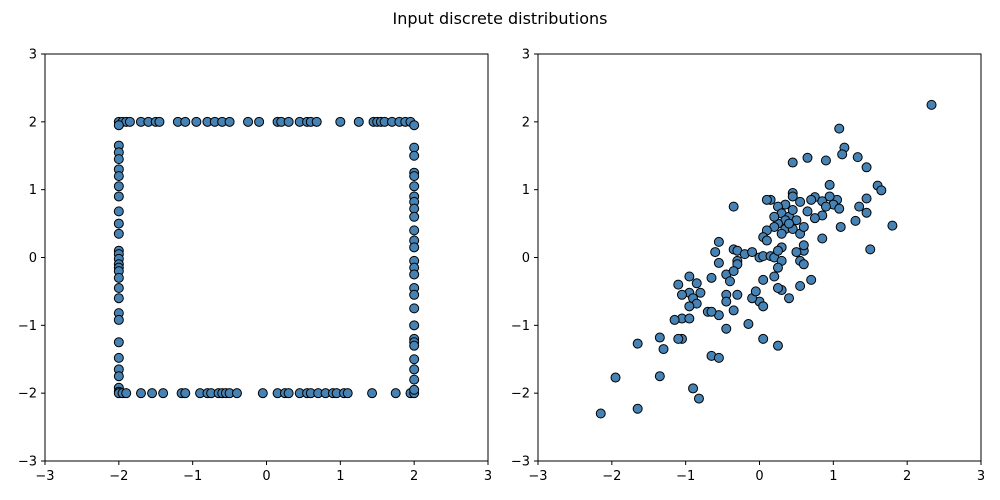 This screenshot has width=1000, height=500. Describe the element at coordinates (499, 18) in the screenshot. I see `figure-title: Input discrete distributions` at that location.